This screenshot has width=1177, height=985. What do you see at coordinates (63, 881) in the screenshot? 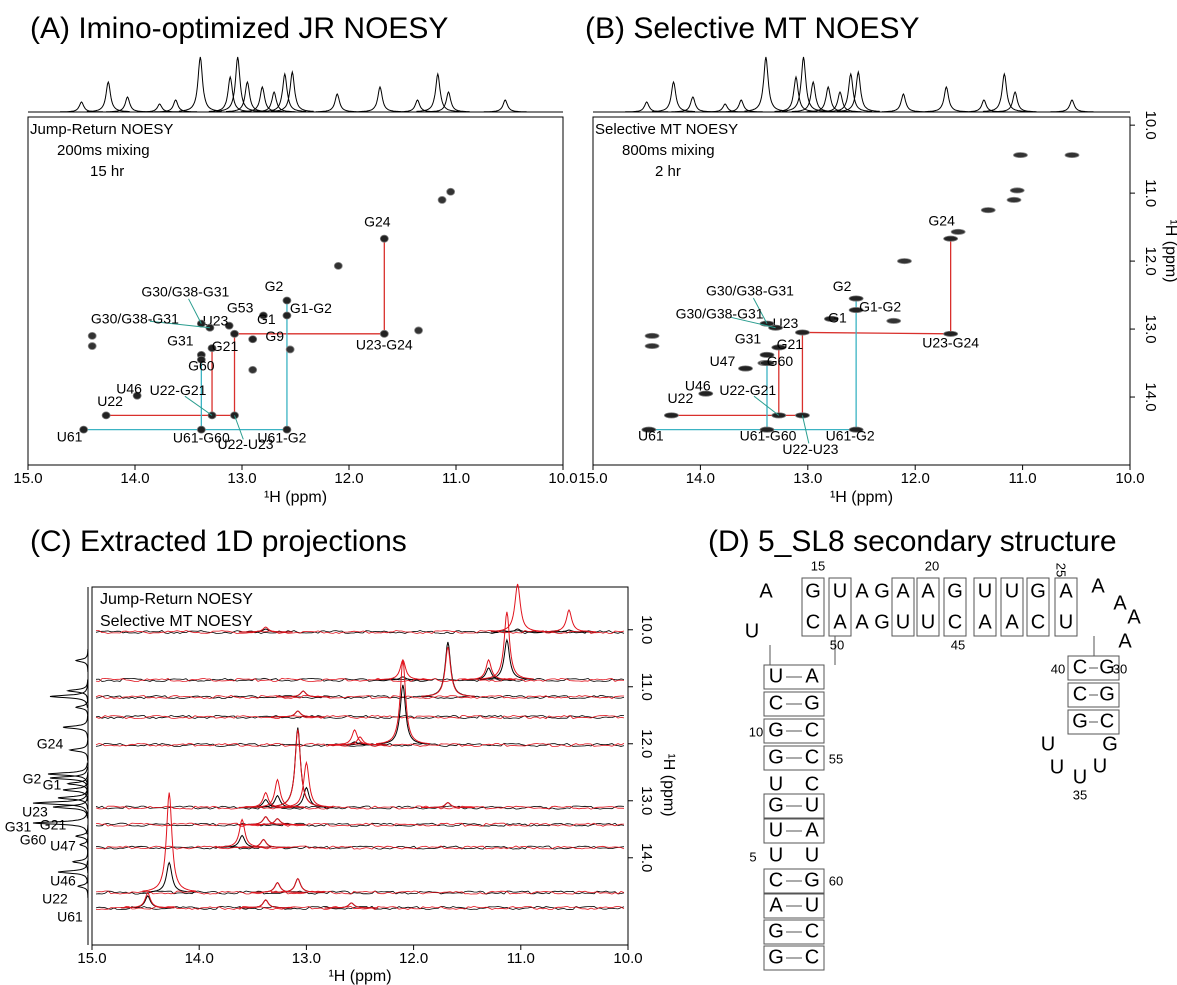
I see `projection-label: U46` at bounding box center [63, 881].